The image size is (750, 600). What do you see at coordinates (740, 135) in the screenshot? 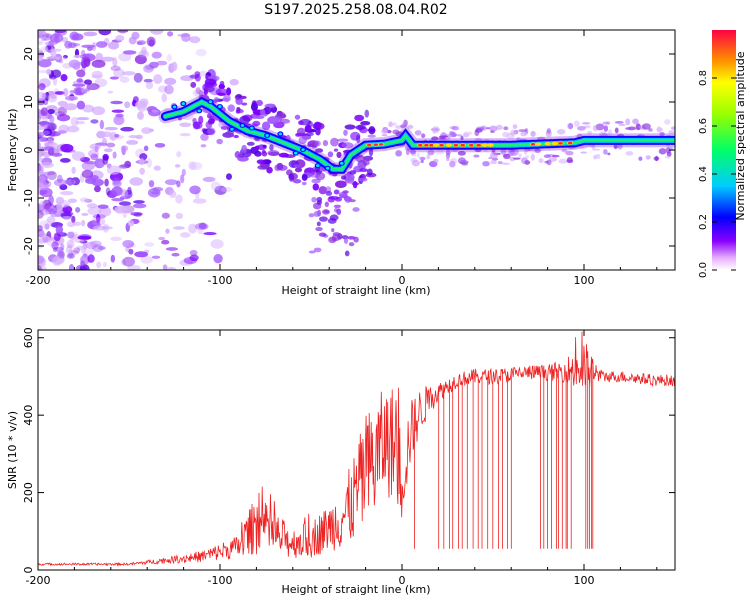
I see `colorbar-label: Normalized spectral amplitude` at bounding box center [740, 135].